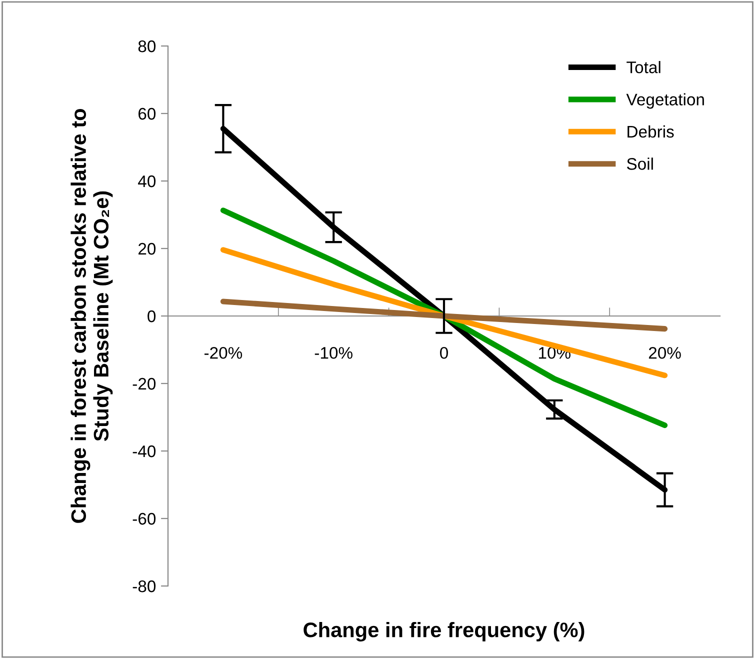  Describe the element at coordinates (152, 316) in the screenshot. I see `y-tick-label: 0` at that location.